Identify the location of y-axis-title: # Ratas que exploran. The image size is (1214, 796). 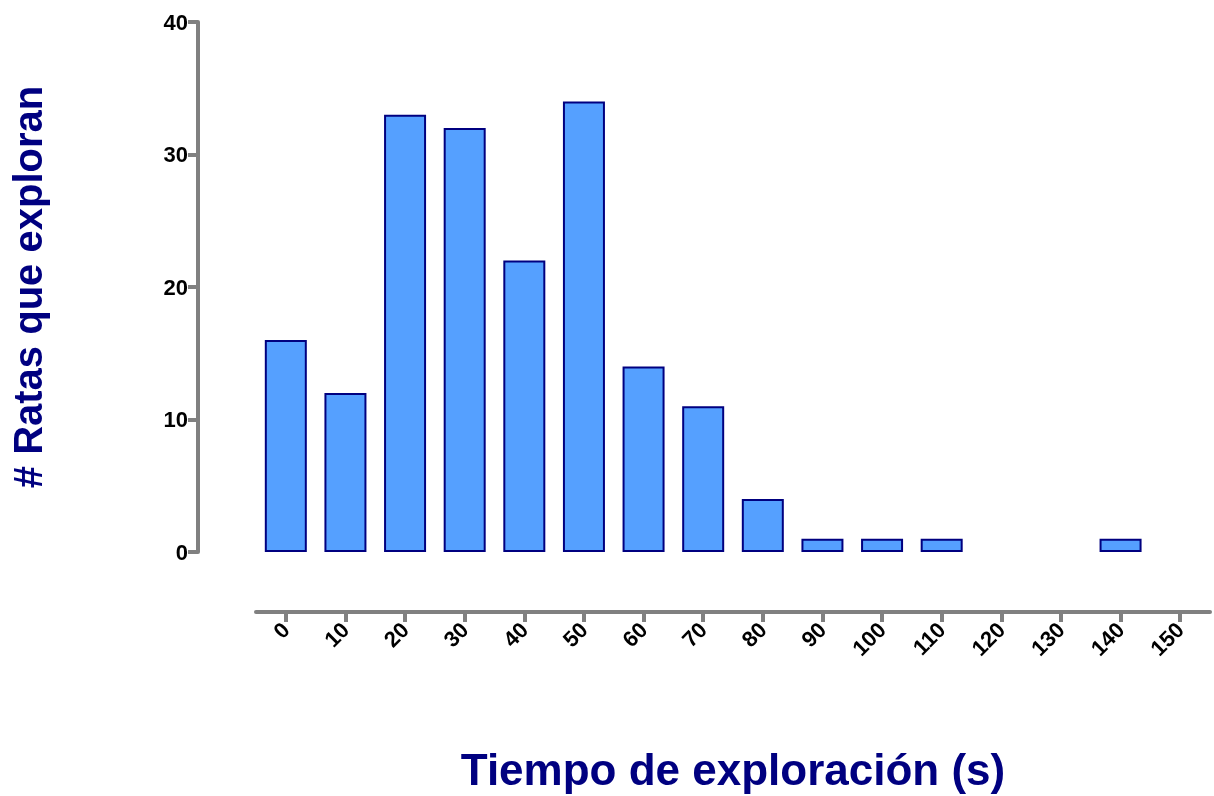
(28, 287).